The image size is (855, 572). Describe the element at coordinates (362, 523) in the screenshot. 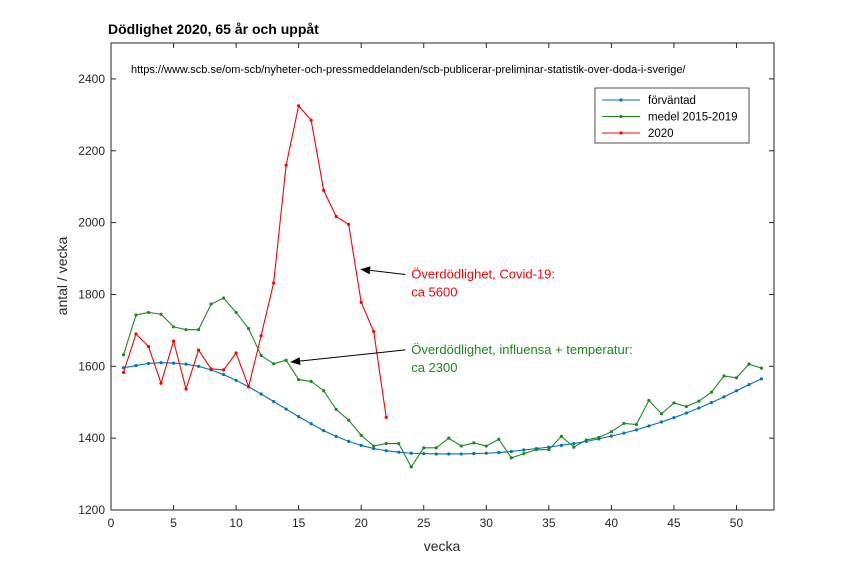

I see `x-tick-label: 20` at that location.